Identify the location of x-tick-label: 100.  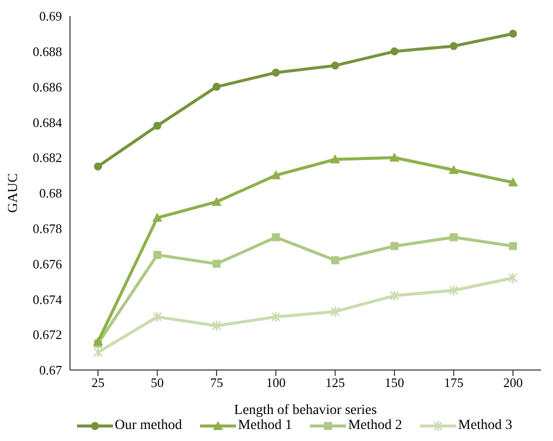
(276, 382).